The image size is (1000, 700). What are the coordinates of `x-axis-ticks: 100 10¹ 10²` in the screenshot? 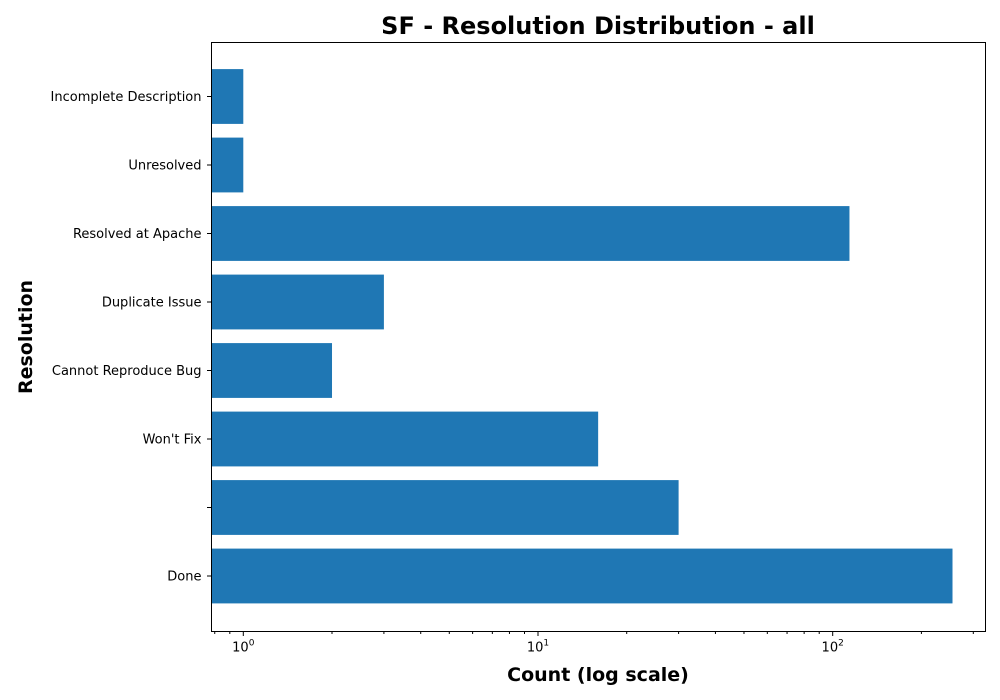 It's located at (594, 643).